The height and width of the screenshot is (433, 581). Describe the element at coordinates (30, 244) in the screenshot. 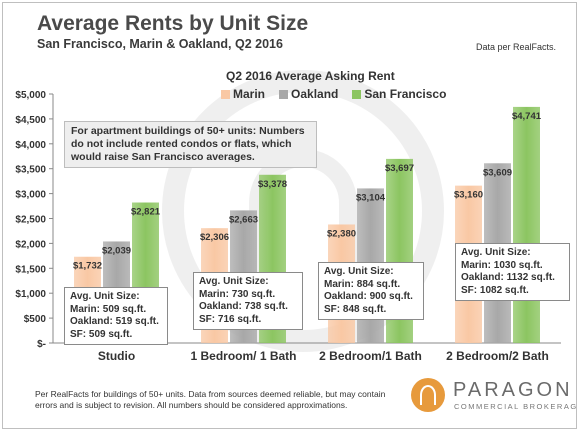

I see `y-tick-label: $2,000` at that location.